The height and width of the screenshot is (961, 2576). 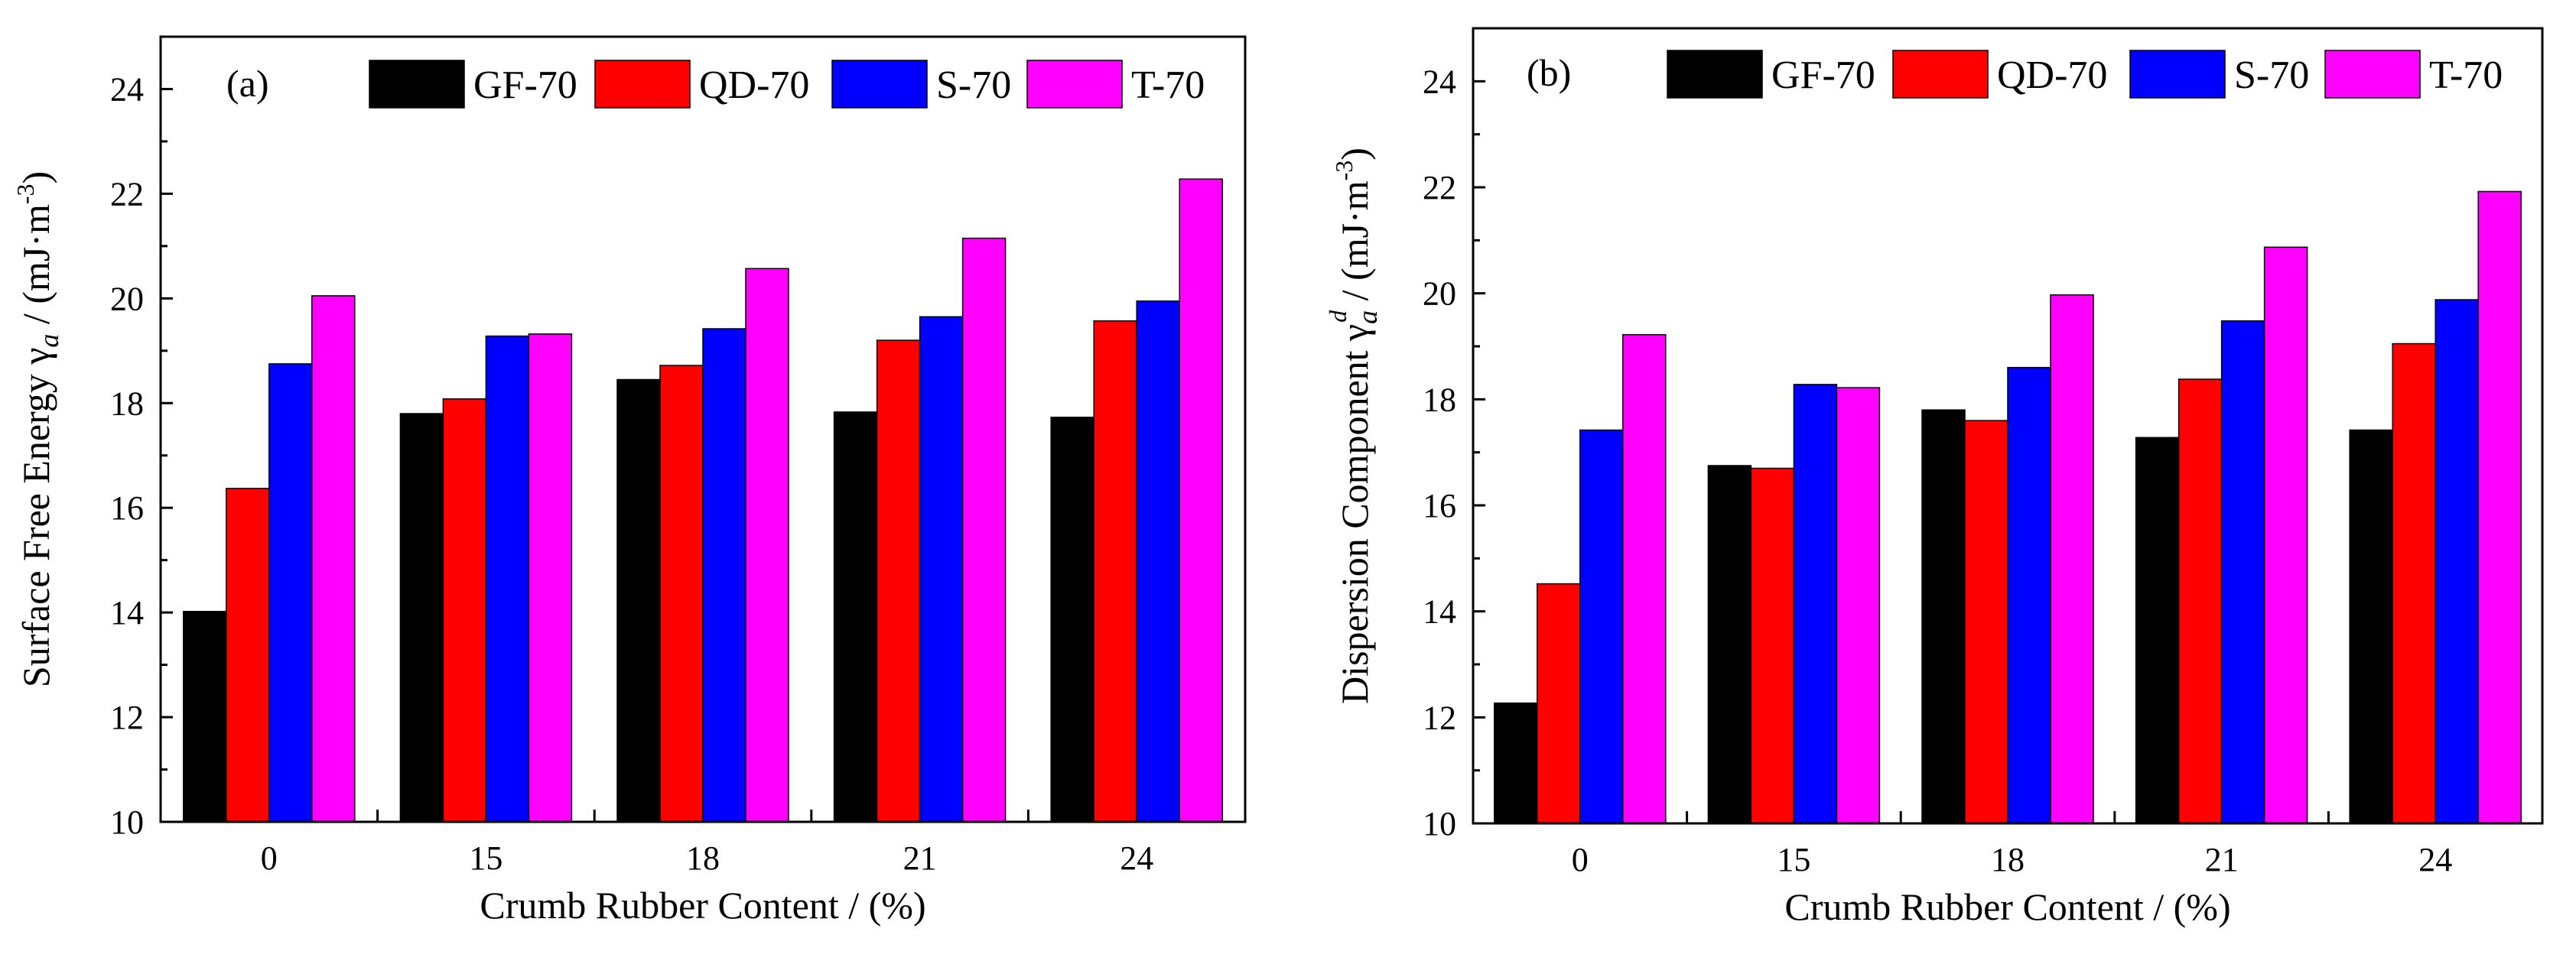 What do you see at coordinates (36, 518) in the screenshot?
I see `y-axis-title-main: Surface Free Energy γ` at bounding box center [36, 518].